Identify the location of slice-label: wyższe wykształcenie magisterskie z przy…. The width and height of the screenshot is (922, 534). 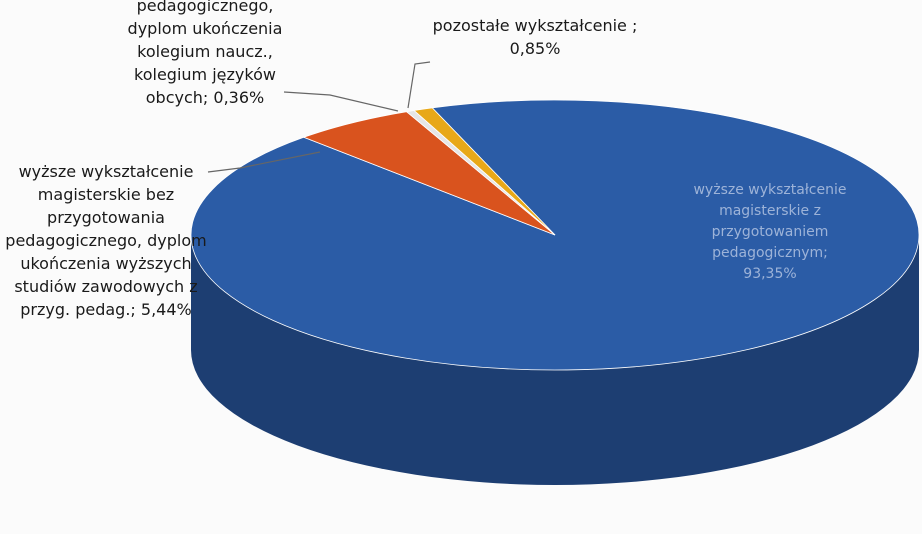
(770, 232).